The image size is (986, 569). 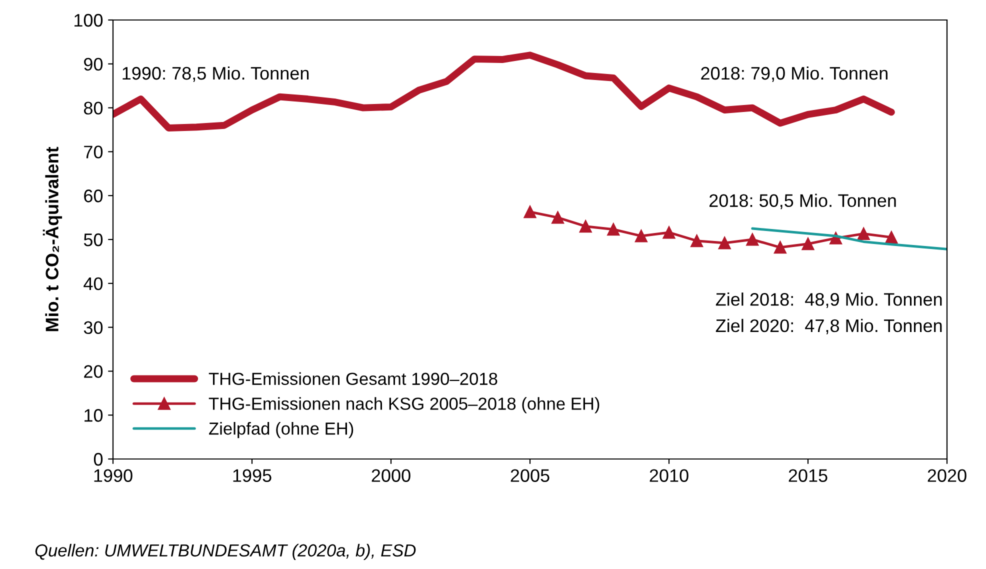 I want to click on y-tick-label: 60, so click(x=93, y=196).